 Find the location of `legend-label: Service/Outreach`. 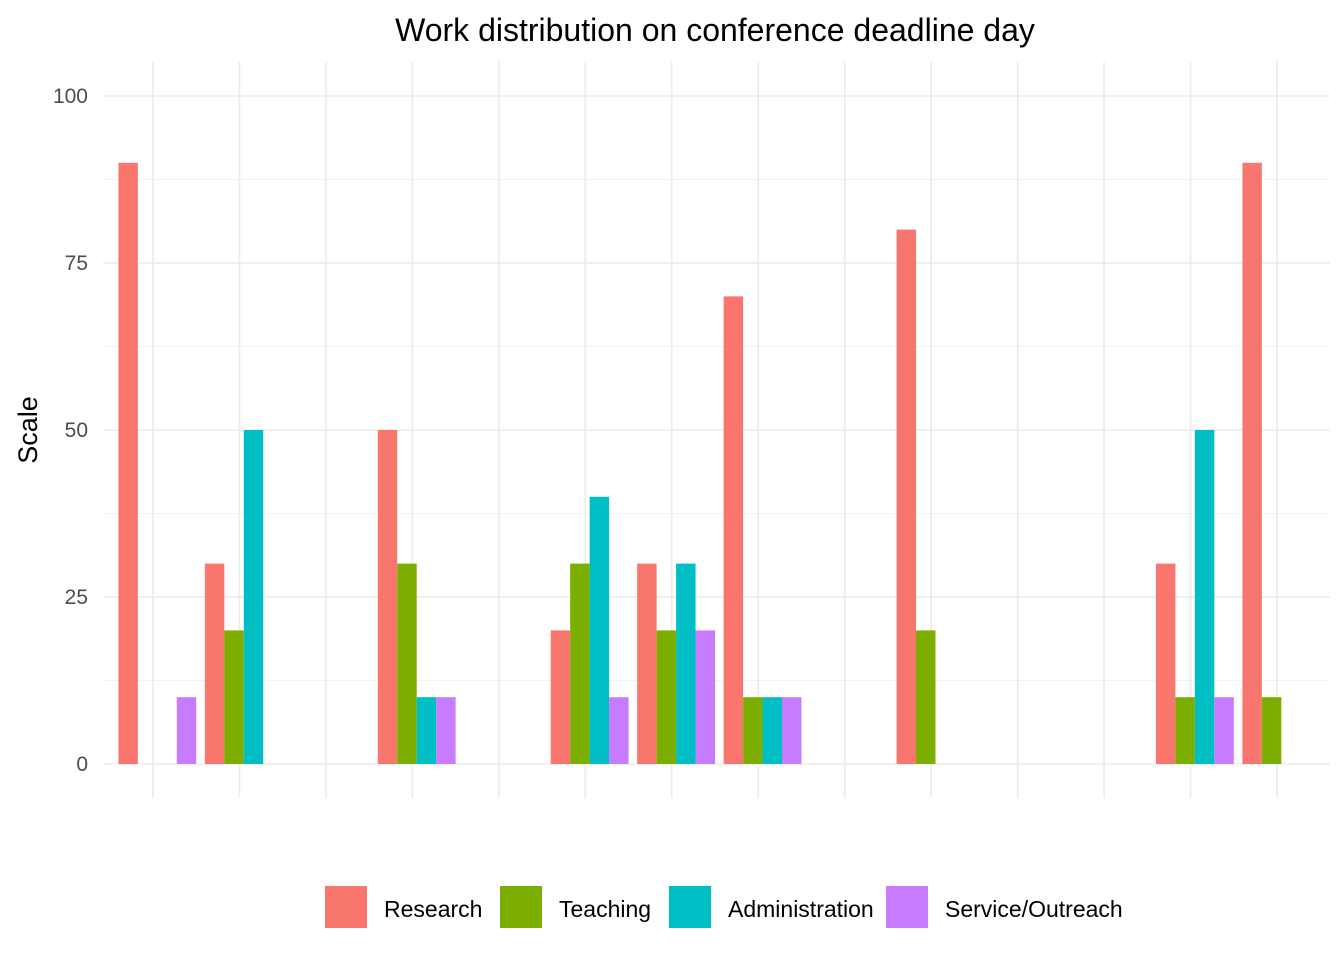

legend-label: Service/Outreach is located at coordinates (1034, 909).